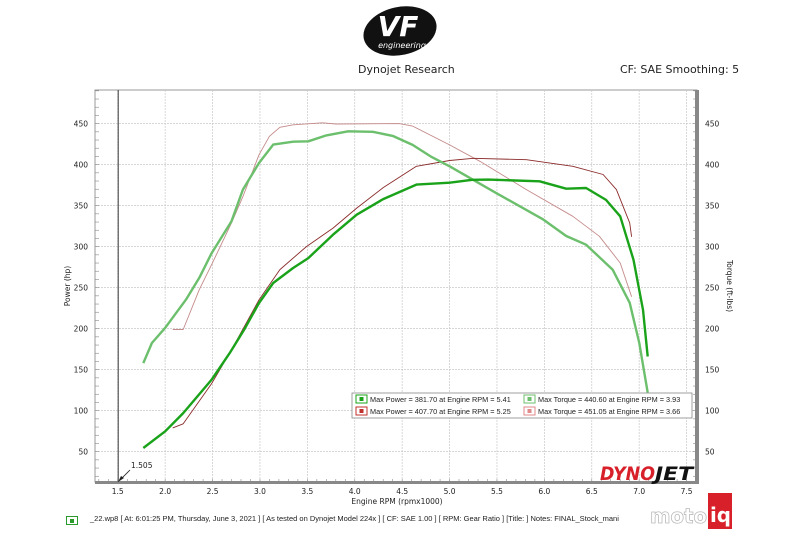  What do you see at coordinates (712, 329) in the screenshot?
I see `y2-tick-label: 200` at bounding box center [712, 329].